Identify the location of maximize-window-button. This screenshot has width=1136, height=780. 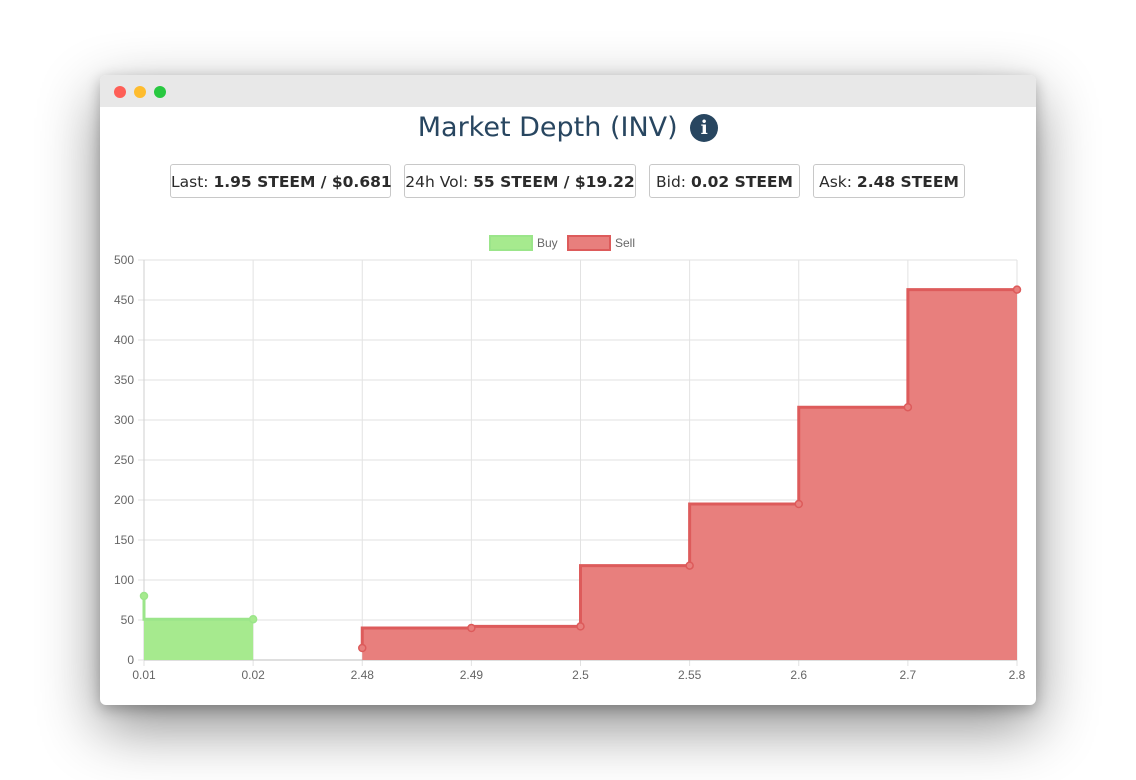
(160, 92).